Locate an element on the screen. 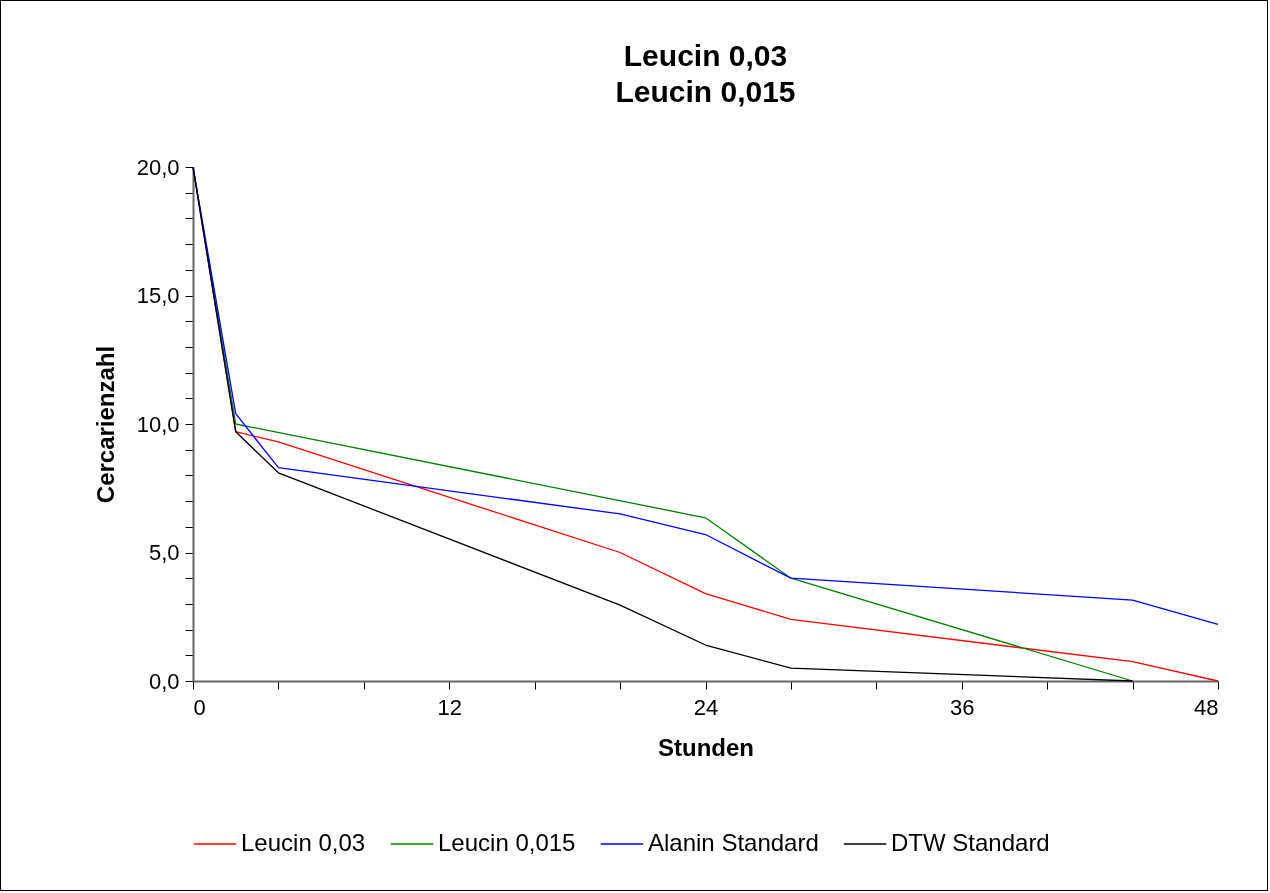 This screenshot has height=893, width=1270. legend-label: Leucin 0,03 is located at coordinates (303, 842).